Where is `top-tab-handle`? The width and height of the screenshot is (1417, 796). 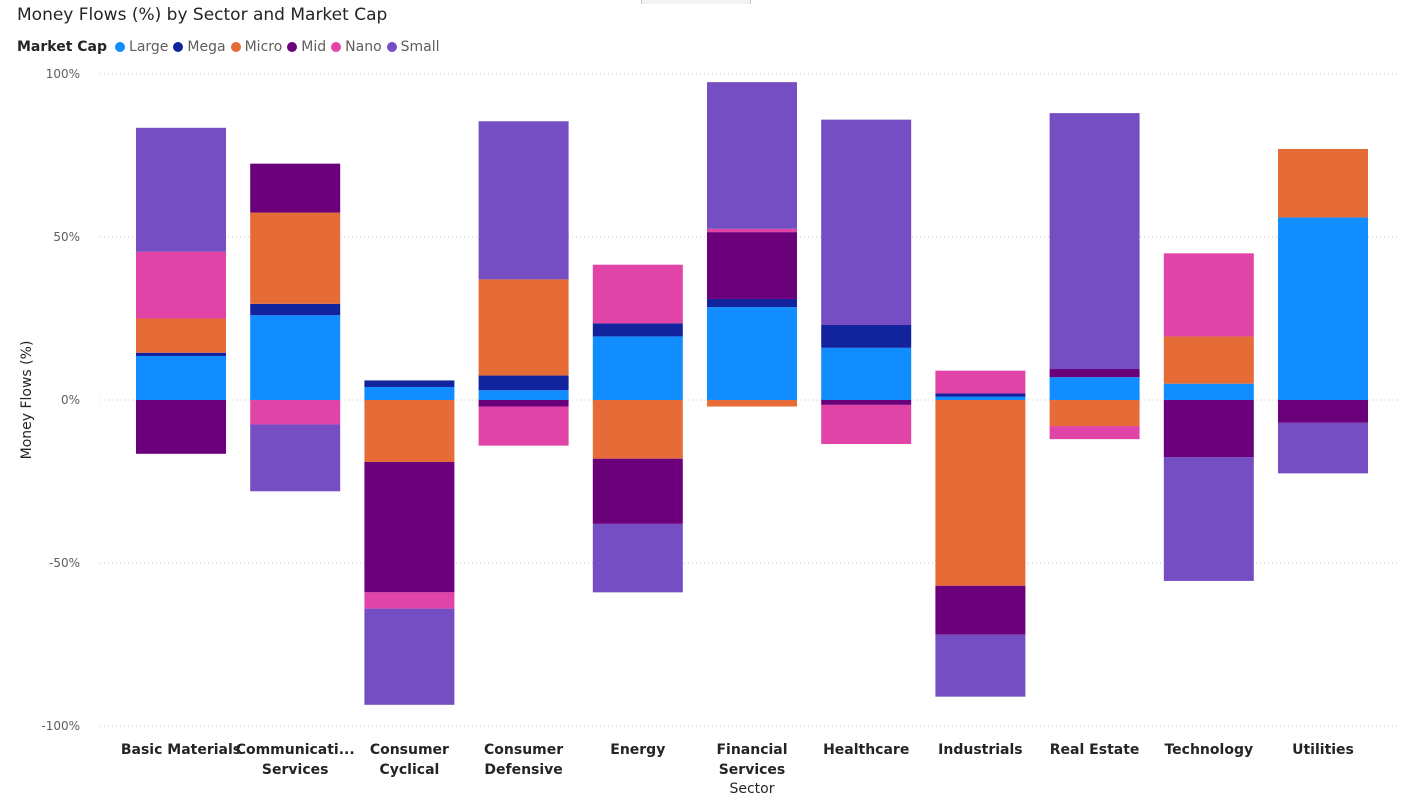 top-tab-handle is located at coordinates (696, 2).